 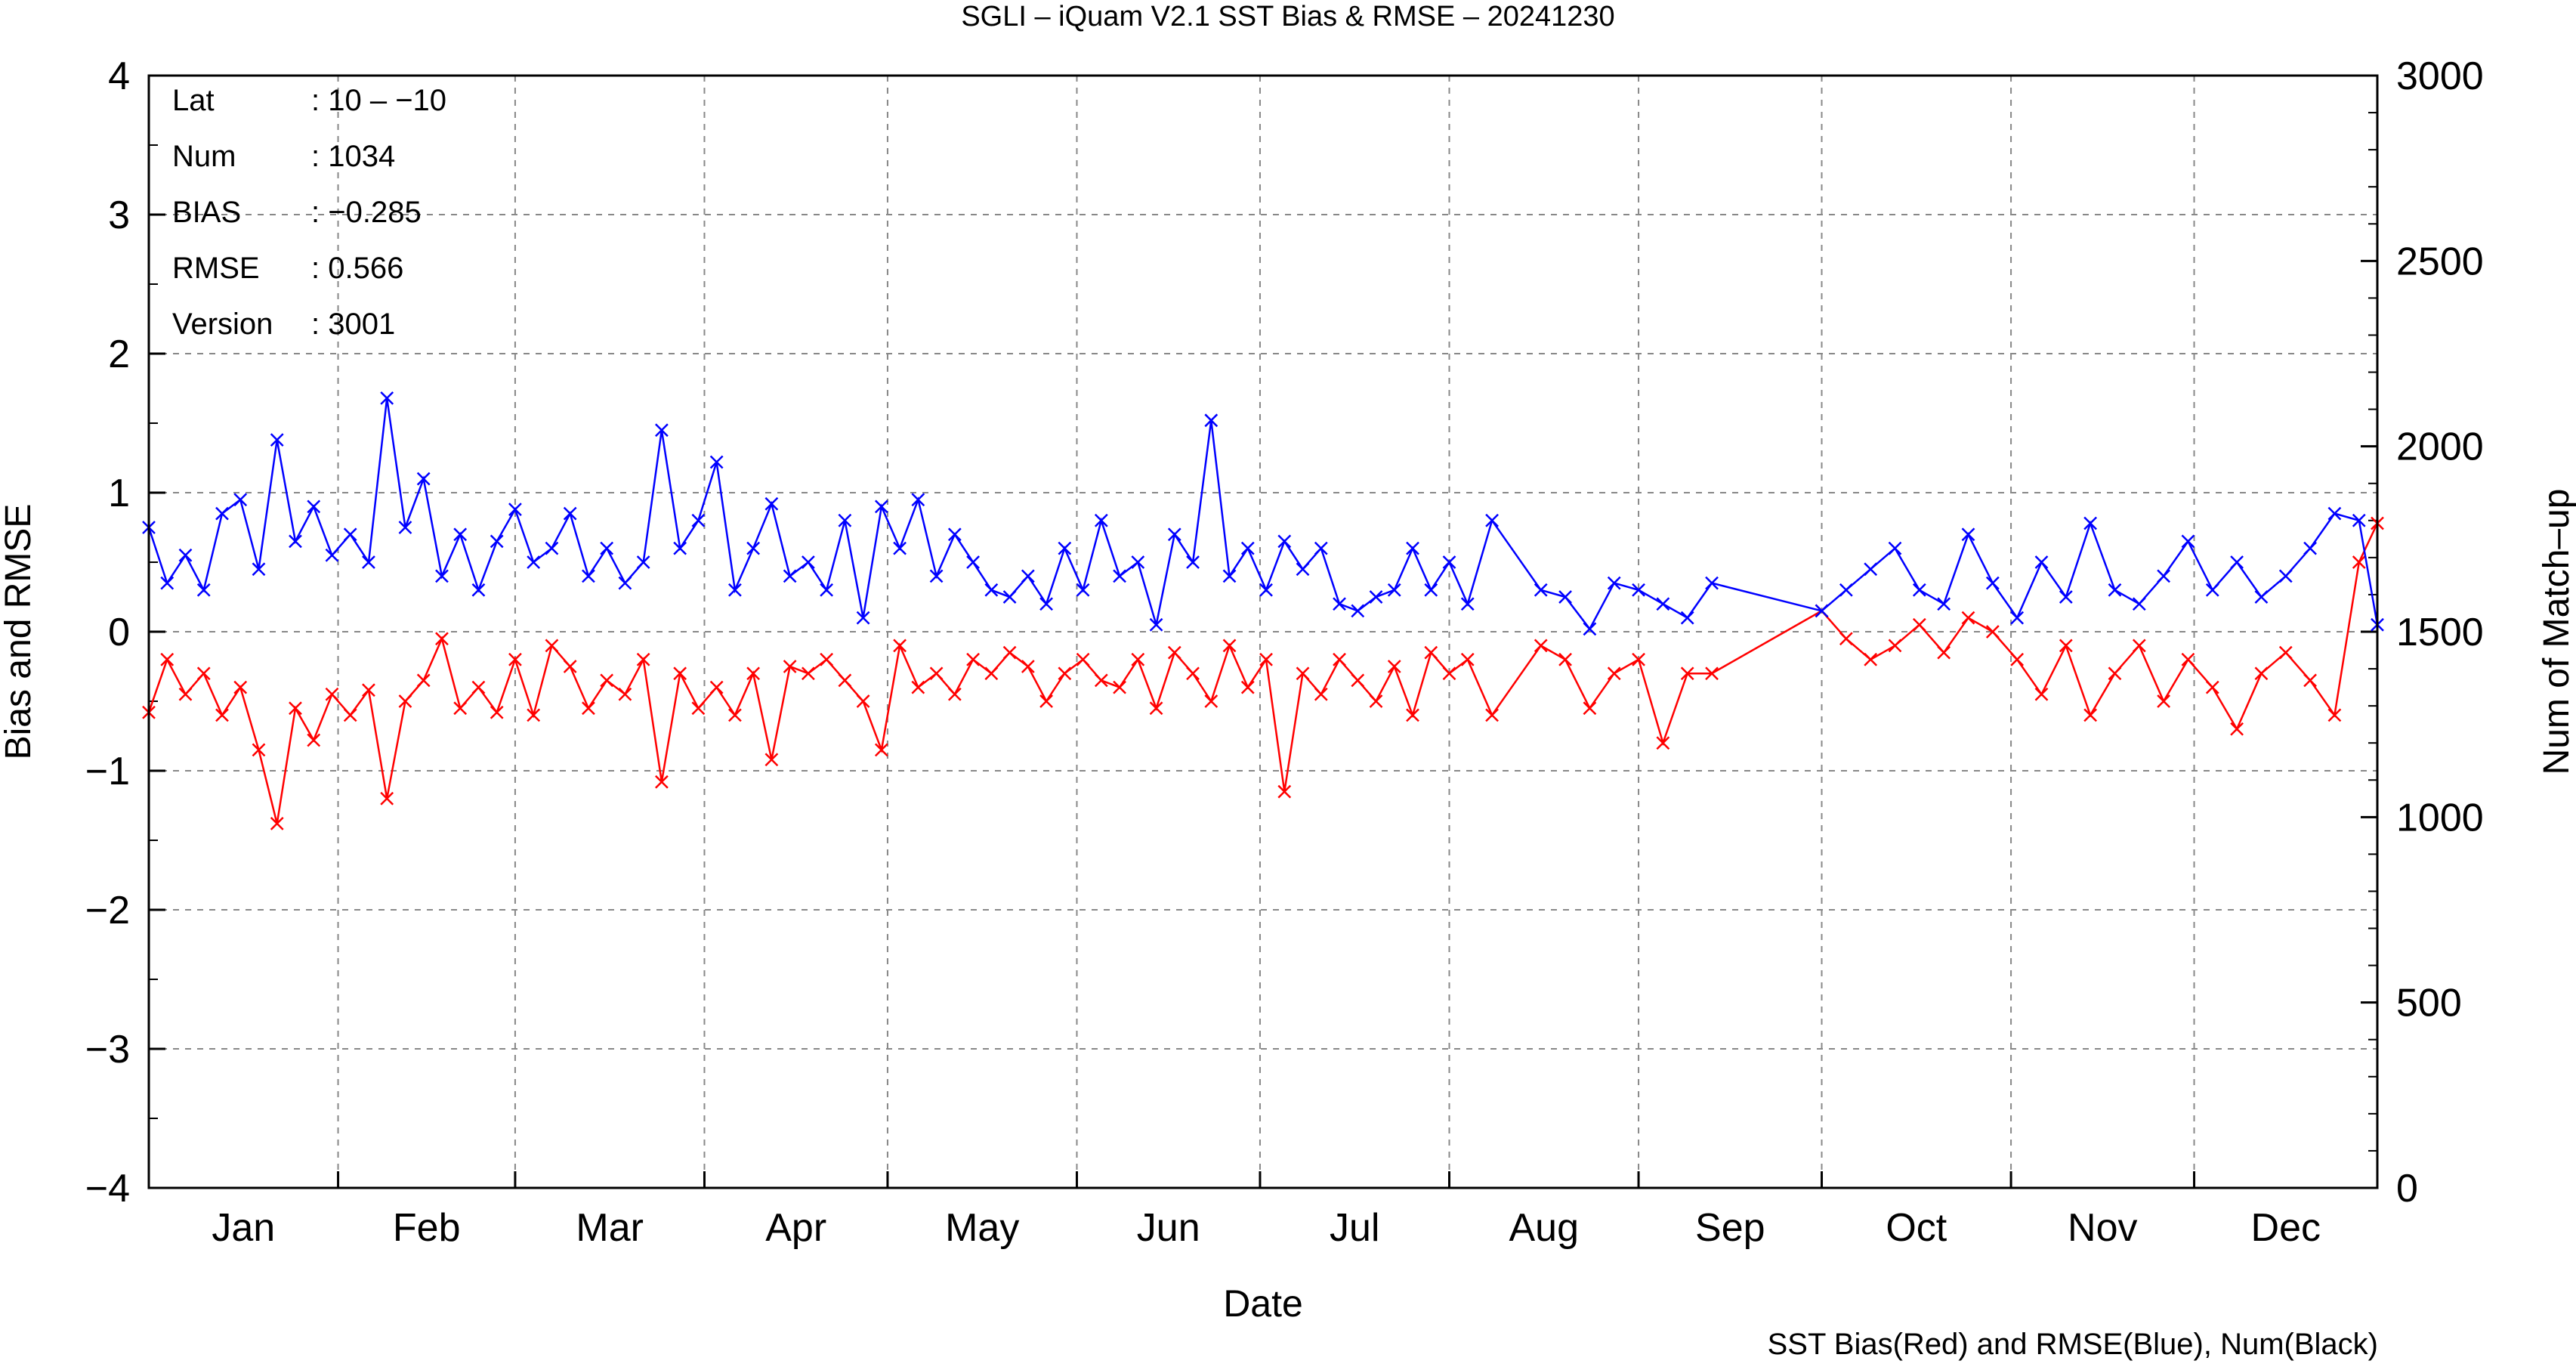 I want to click on x-tick-label: Dec, so click(x=2286, y=1228).